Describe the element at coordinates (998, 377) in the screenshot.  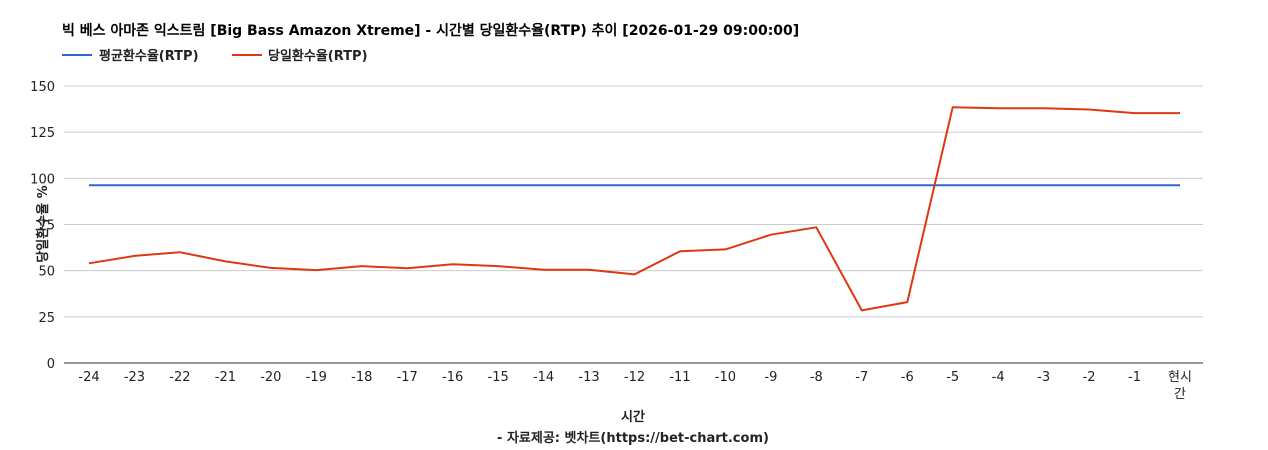
I see `x-tick-label: -4` at that location.